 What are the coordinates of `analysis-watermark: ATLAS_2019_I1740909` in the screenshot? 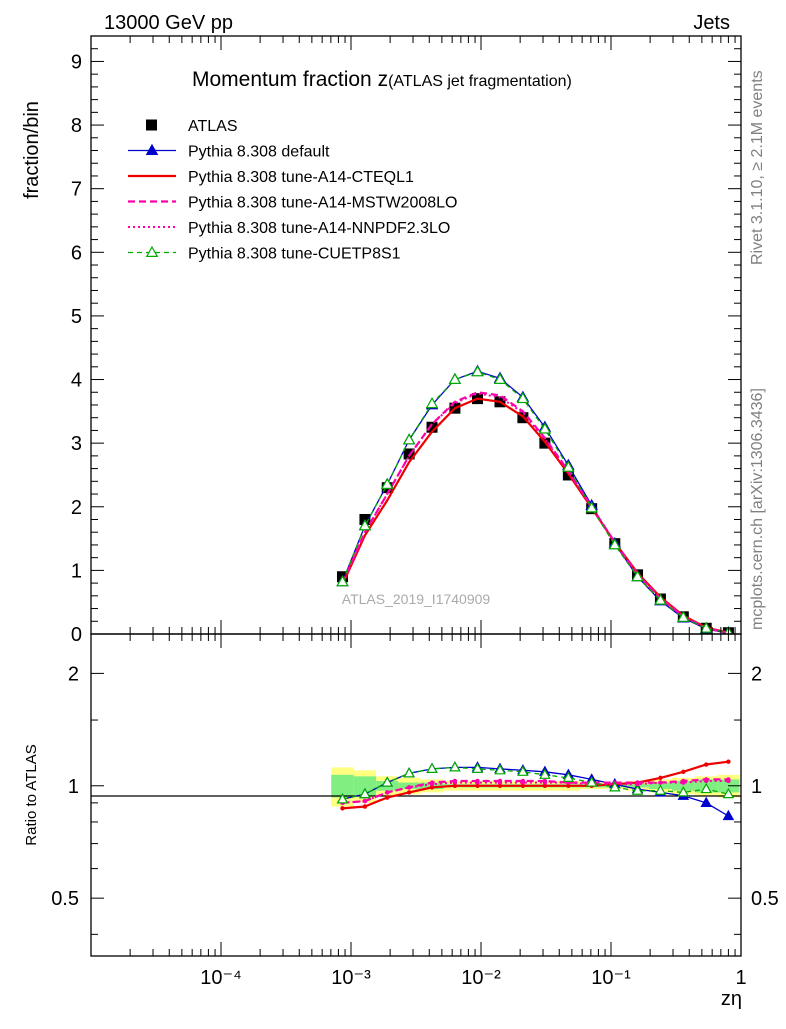 It's located at (416, 599).